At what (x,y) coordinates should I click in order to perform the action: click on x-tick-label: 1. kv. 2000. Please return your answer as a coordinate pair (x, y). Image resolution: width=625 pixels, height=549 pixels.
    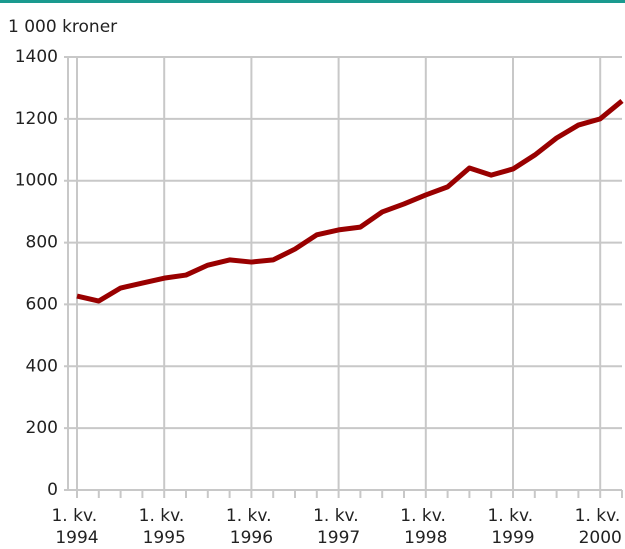
    Looking at the image, I should click on (600, 527).